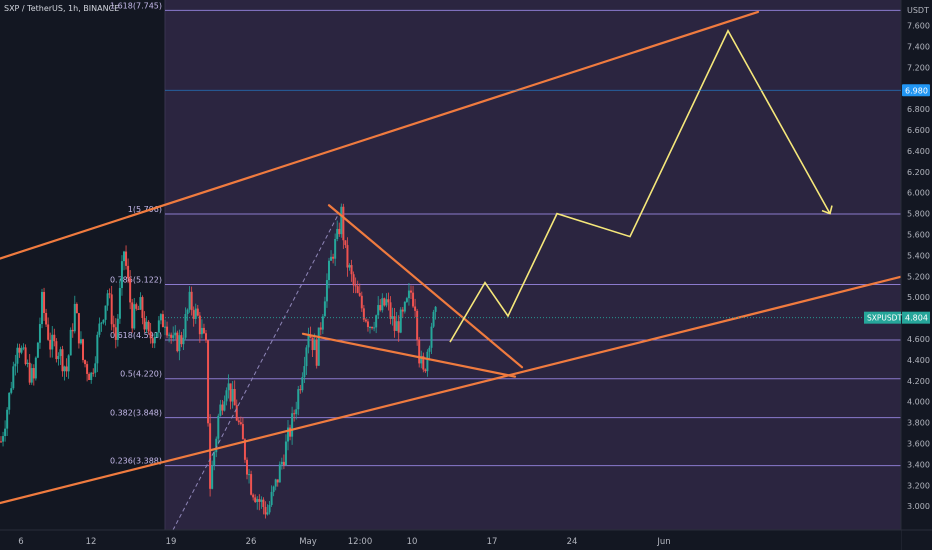 The width and height of the screenshot is (932, 550). Describe the element at coordinates (918, 444) in the screenshot. I see `price-tick-label: 3.600` at that location.